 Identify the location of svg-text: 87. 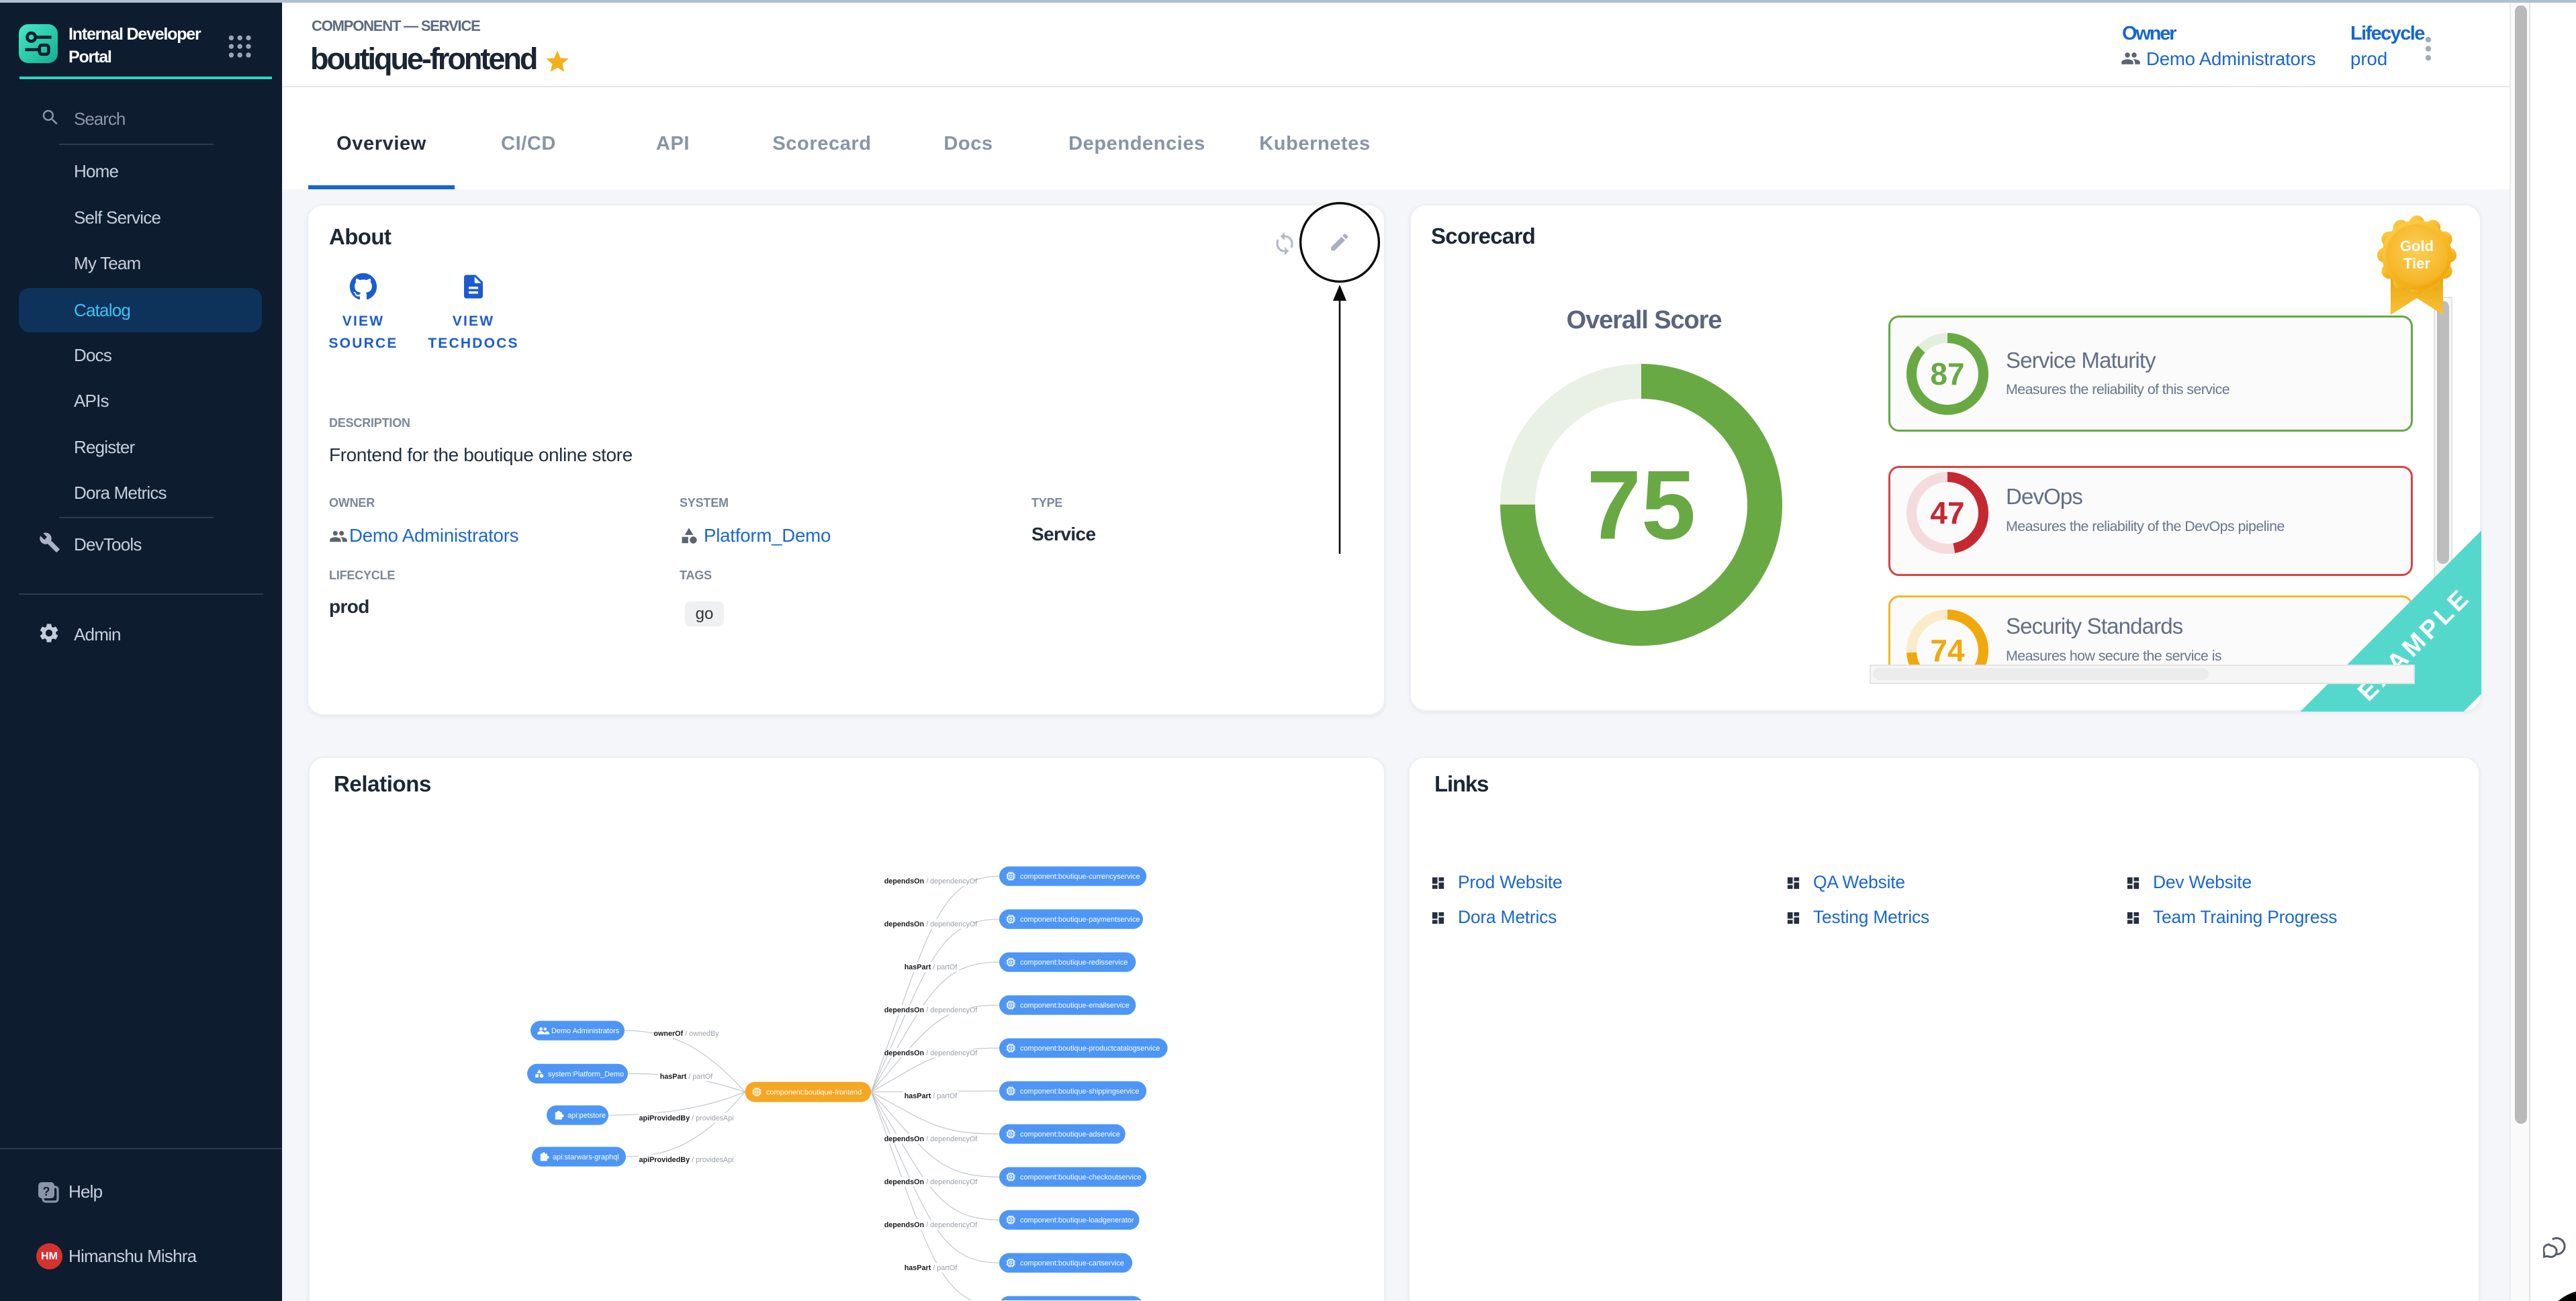
(1947, 373).